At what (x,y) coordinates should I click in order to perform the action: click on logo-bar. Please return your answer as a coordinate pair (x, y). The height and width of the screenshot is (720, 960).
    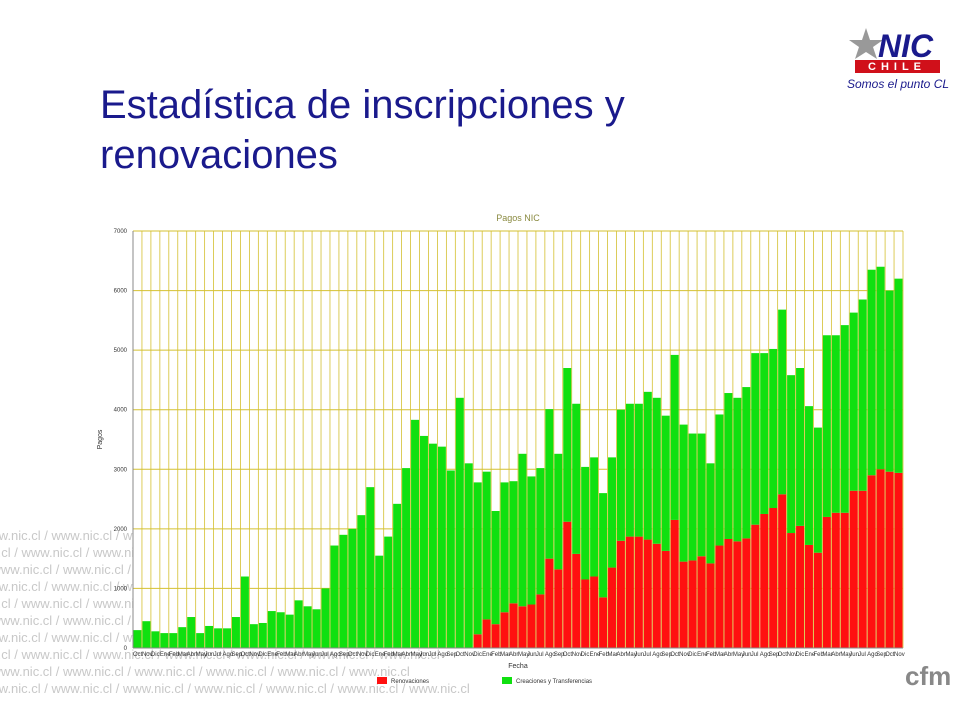
    Looking at the image, I should click on (897, 66).